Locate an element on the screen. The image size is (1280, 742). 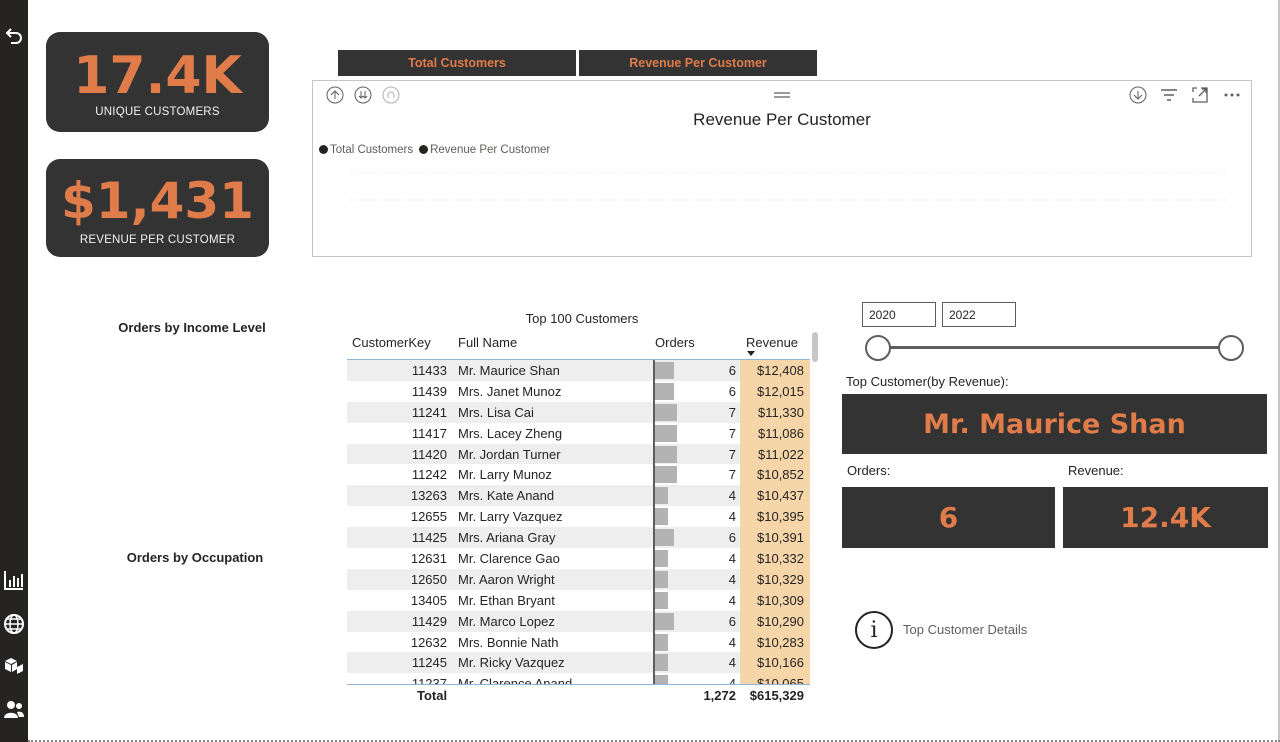
col-header-full-name: Full Name is located at coordinates (488, 342).